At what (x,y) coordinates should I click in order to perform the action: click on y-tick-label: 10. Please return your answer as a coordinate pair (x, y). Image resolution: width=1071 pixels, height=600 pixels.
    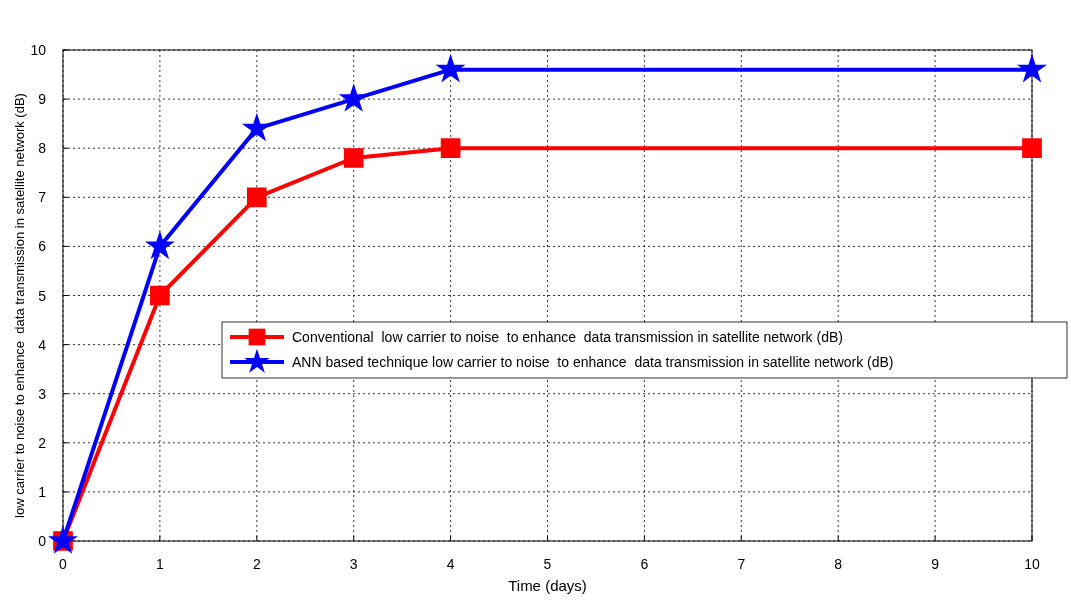
    Looking at the image, I should click on (38, 50).